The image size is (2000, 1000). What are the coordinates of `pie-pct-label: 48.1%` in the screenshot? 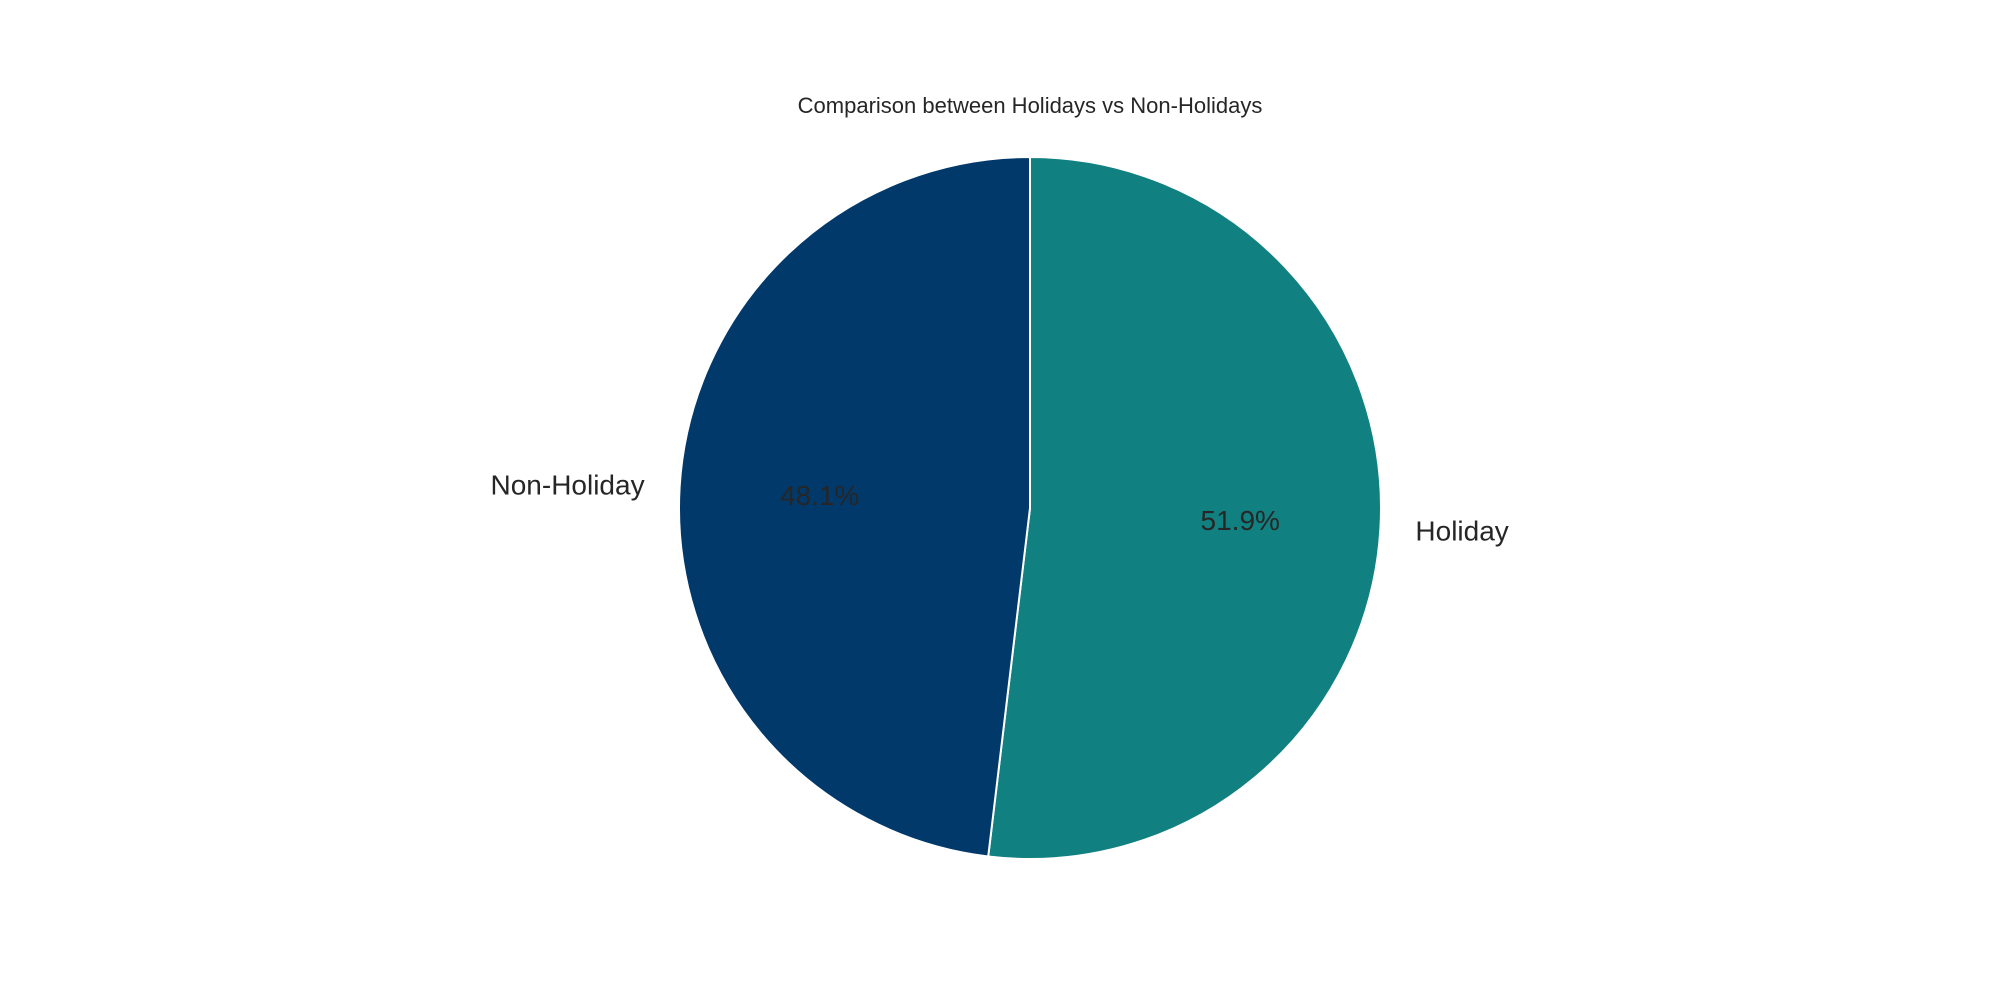 It's located at (819, 495).